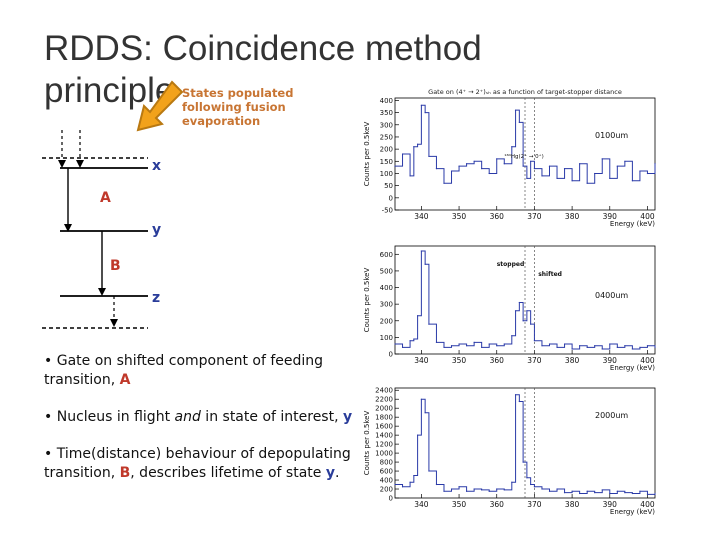 The height and width of the screenshot is (540, 720). I want to click on transition-B-arrowhead, so click(102, 292).